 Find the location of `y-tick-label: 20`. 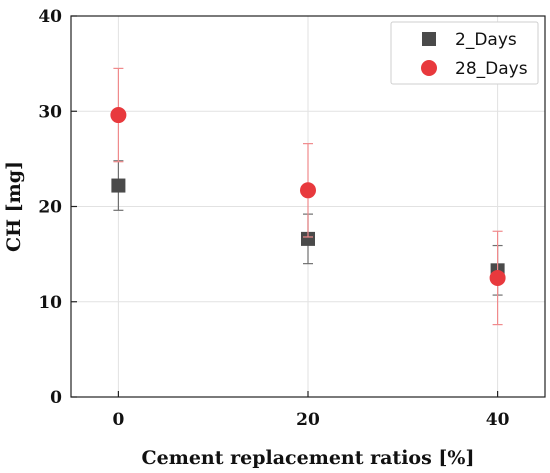

y-tick-label: 20 is located at coordinates (50, 208).